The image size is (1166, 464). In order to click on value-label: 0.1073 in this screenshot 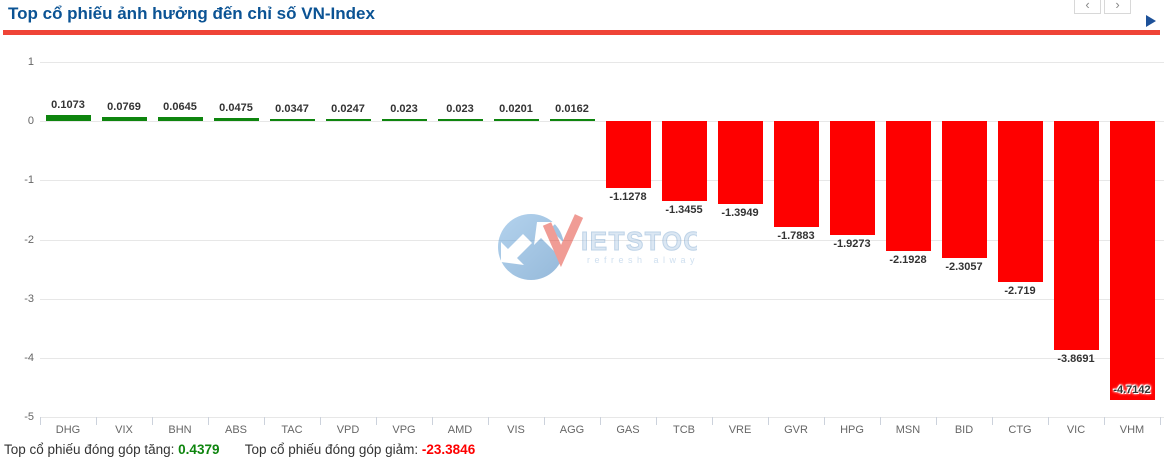, I will do `click(68, 104)`.